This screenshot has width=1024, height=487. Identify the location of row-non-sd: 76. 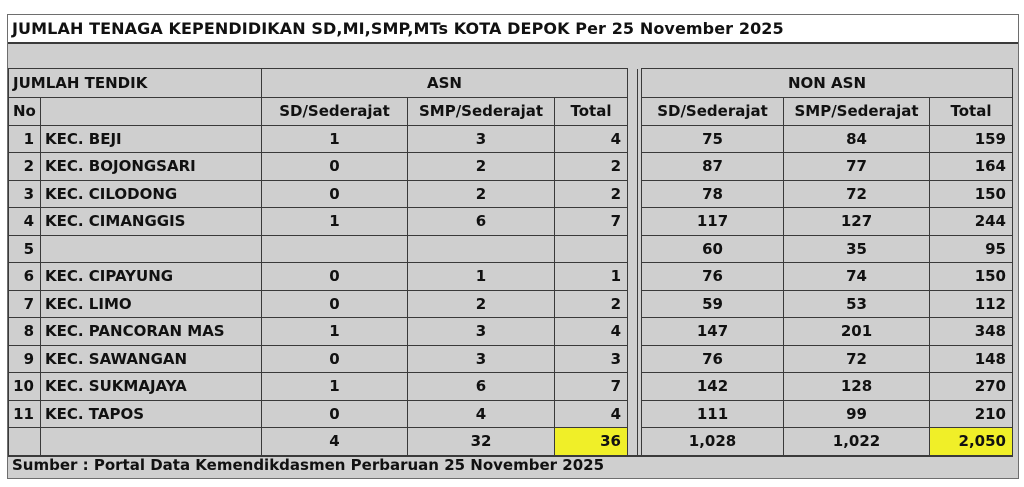
(712, 358).